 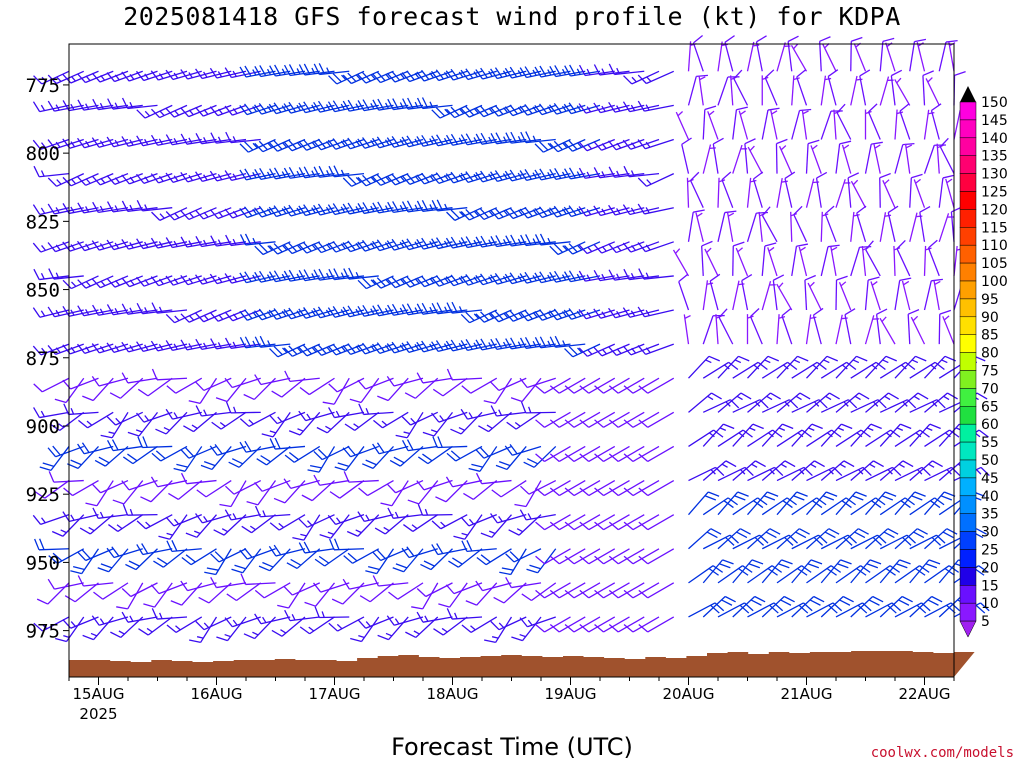 What do you see at coordinates (968, 94) in the screenshot?
I see `colorbar-top-arrow` at bounding box center [968, 94].